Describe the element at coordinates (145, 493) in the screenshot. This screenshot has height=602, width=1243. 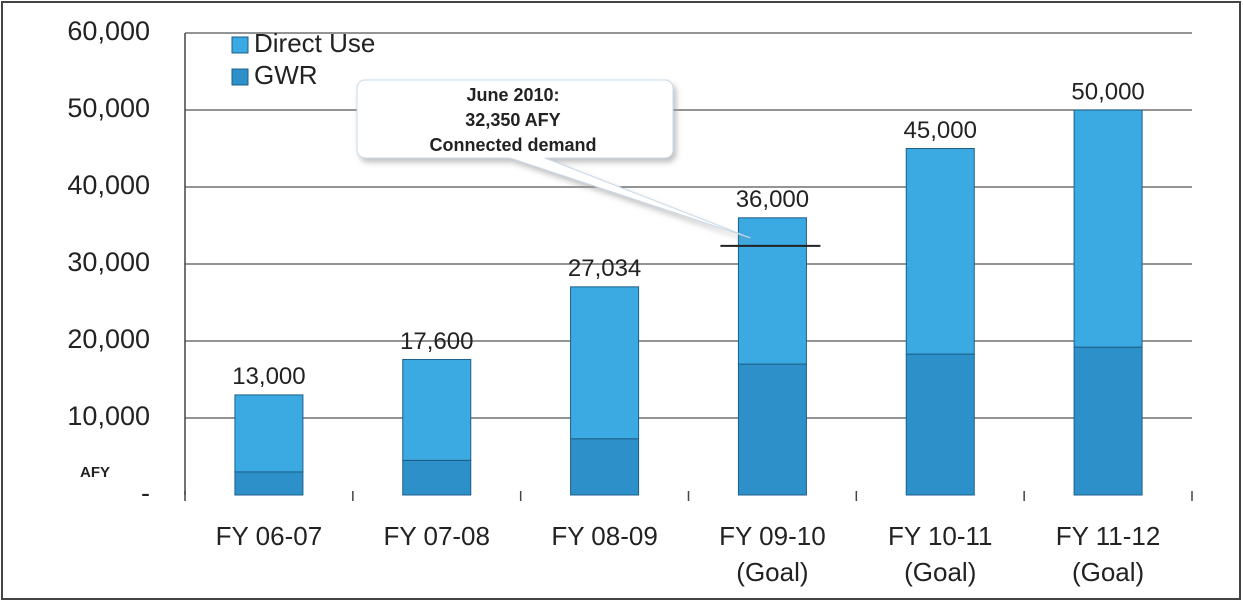
I see `y-tick-label: -` at that location.